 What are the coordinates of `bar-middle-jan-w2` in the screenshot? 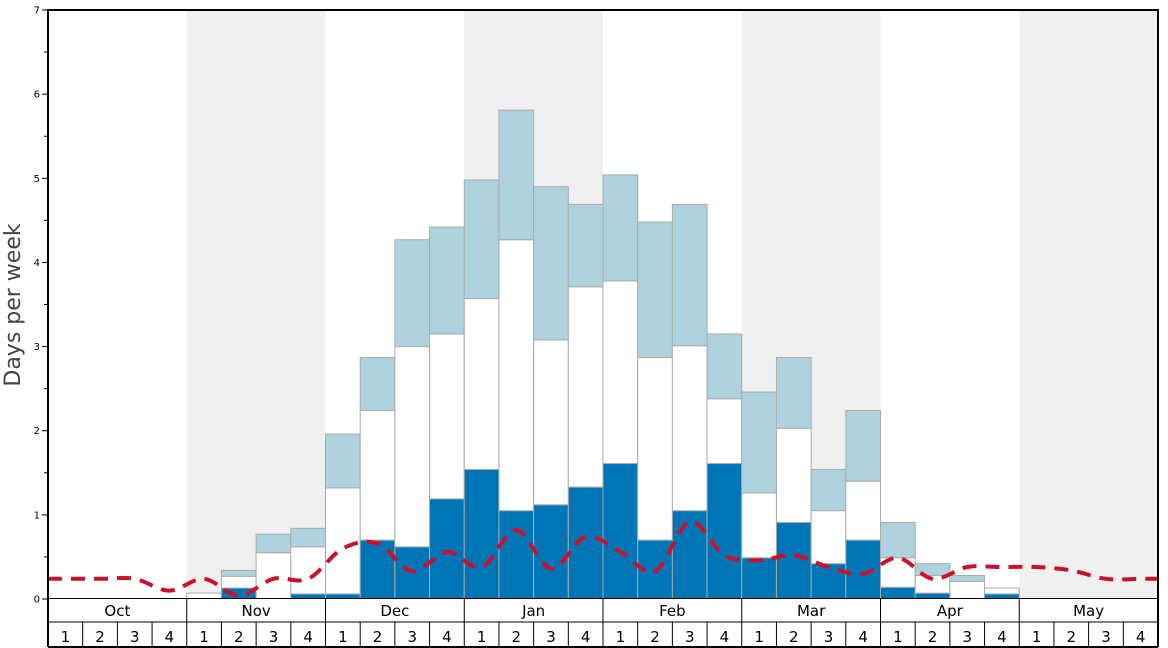 It's located at (516, 375).